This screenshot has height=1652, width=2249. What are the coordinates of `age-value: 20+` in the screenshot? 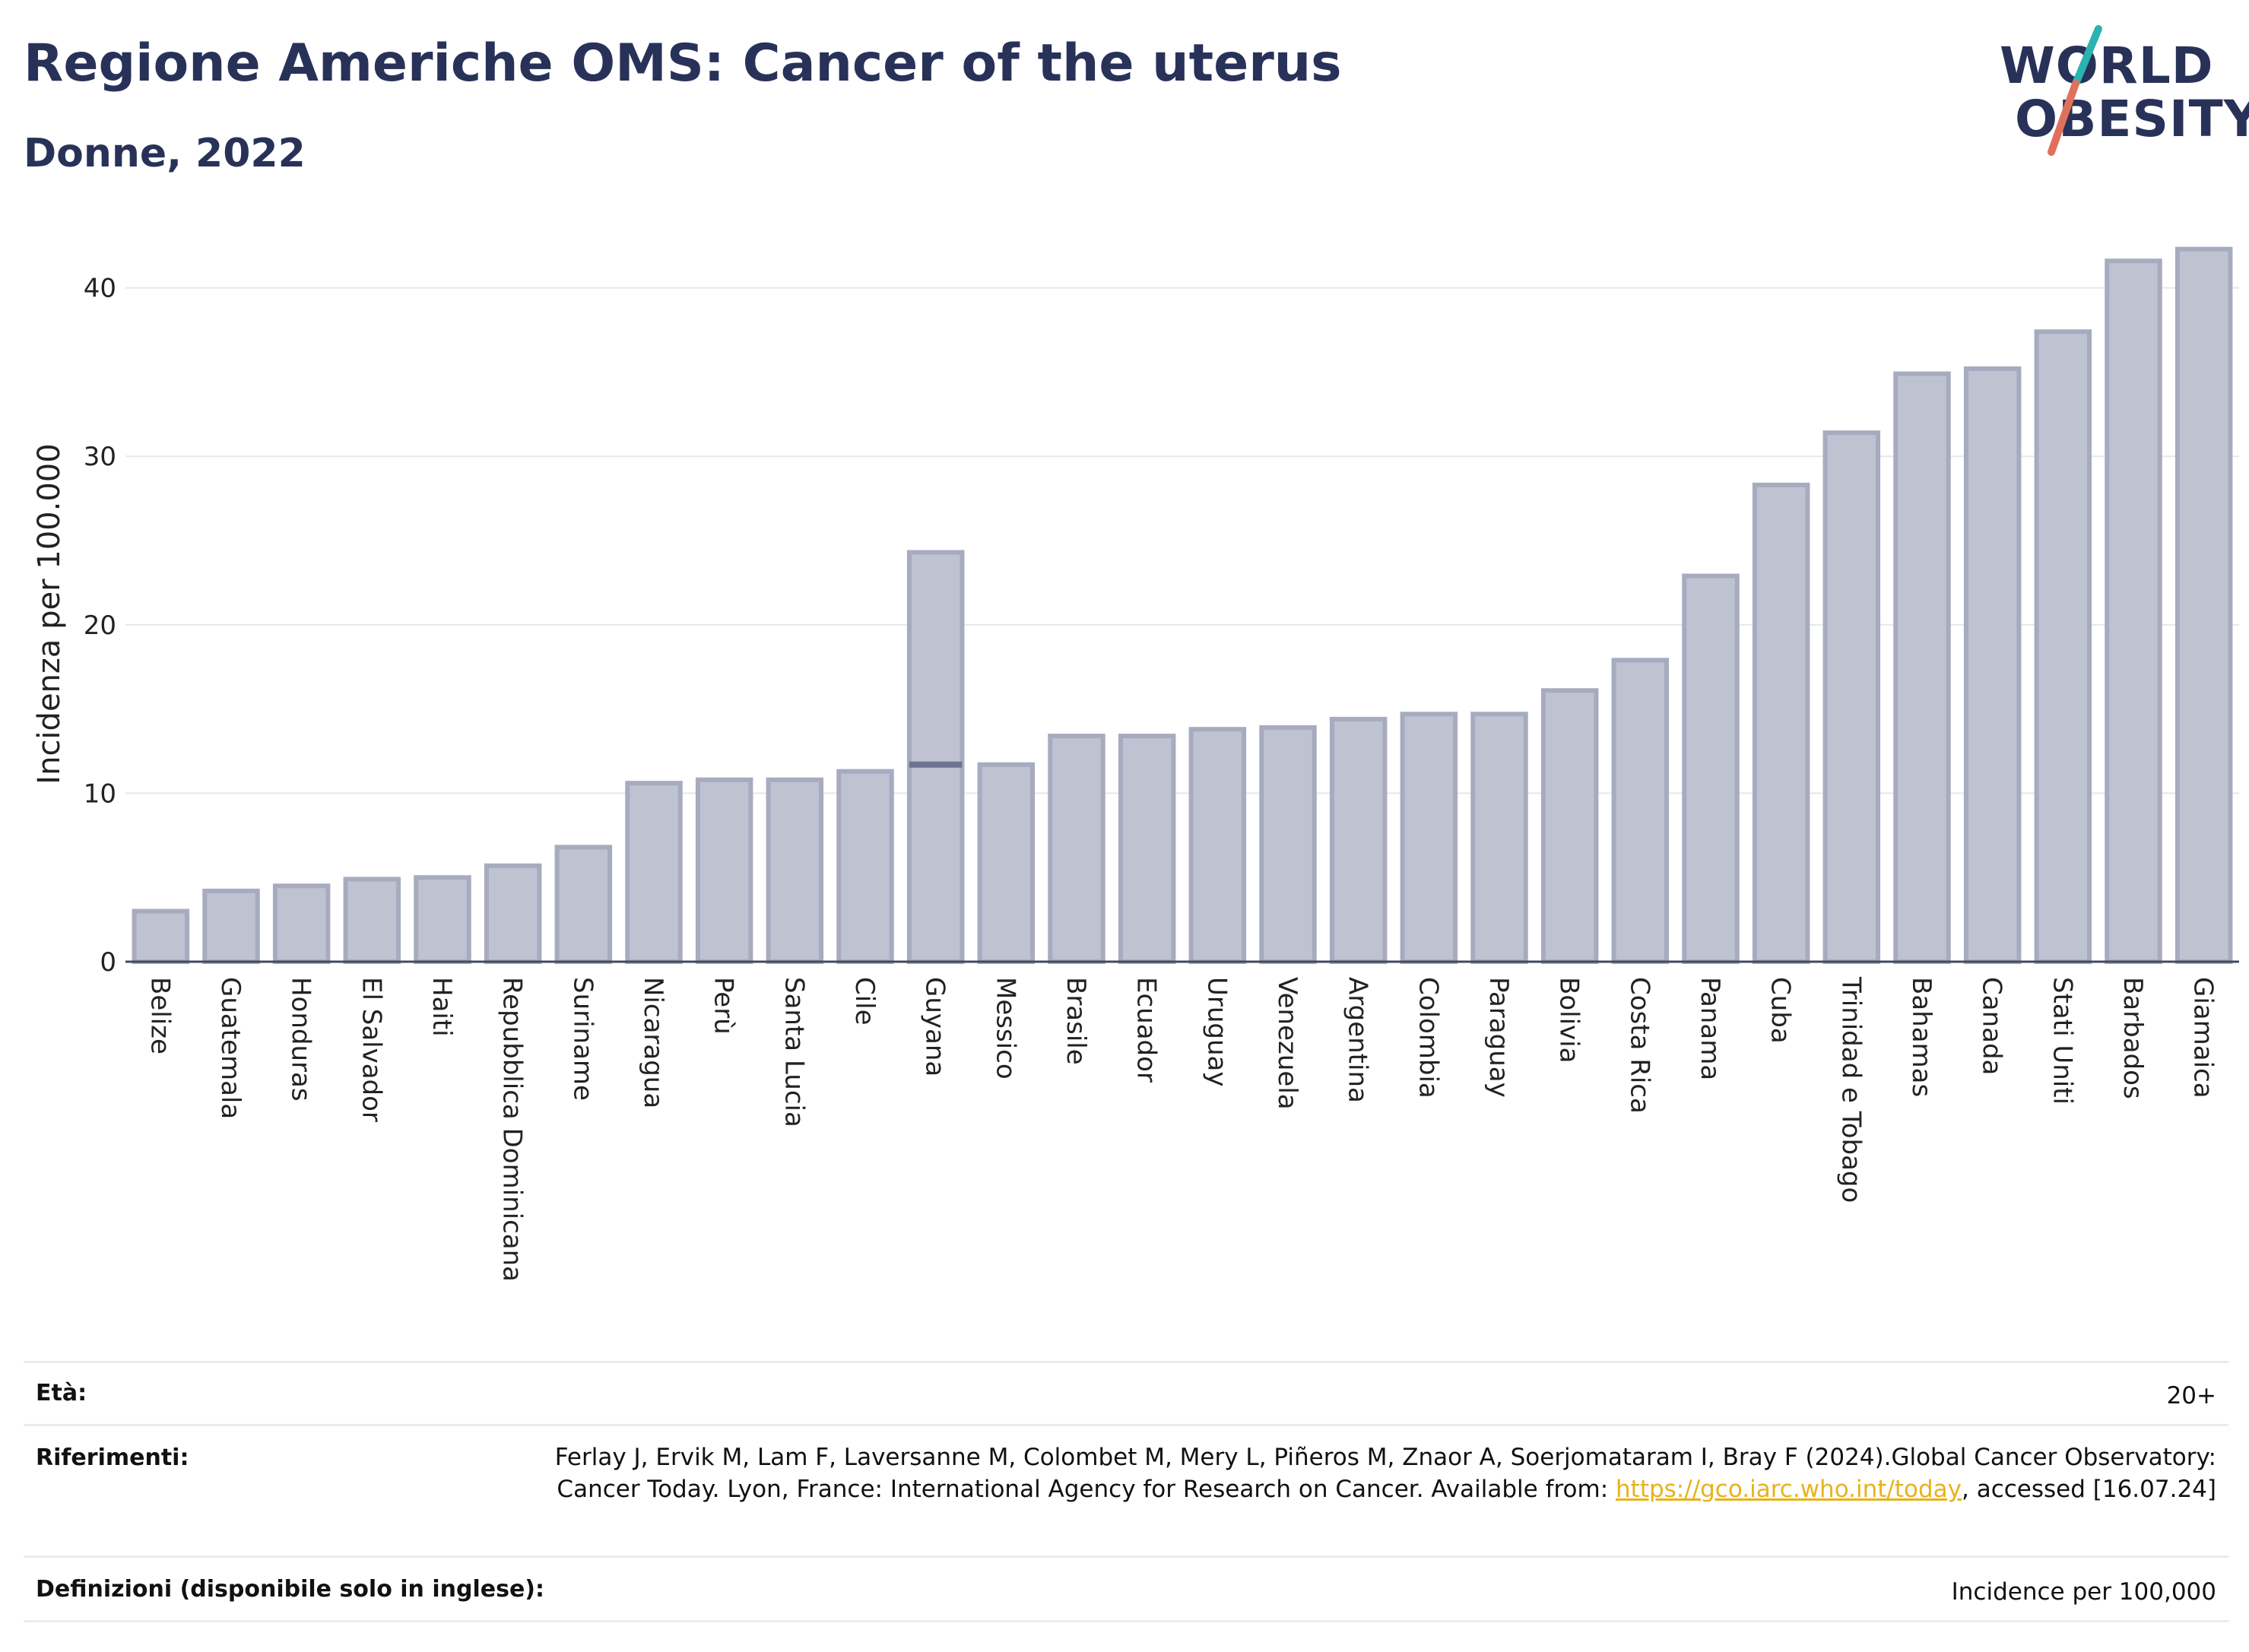 It's located at (2191, 1395).